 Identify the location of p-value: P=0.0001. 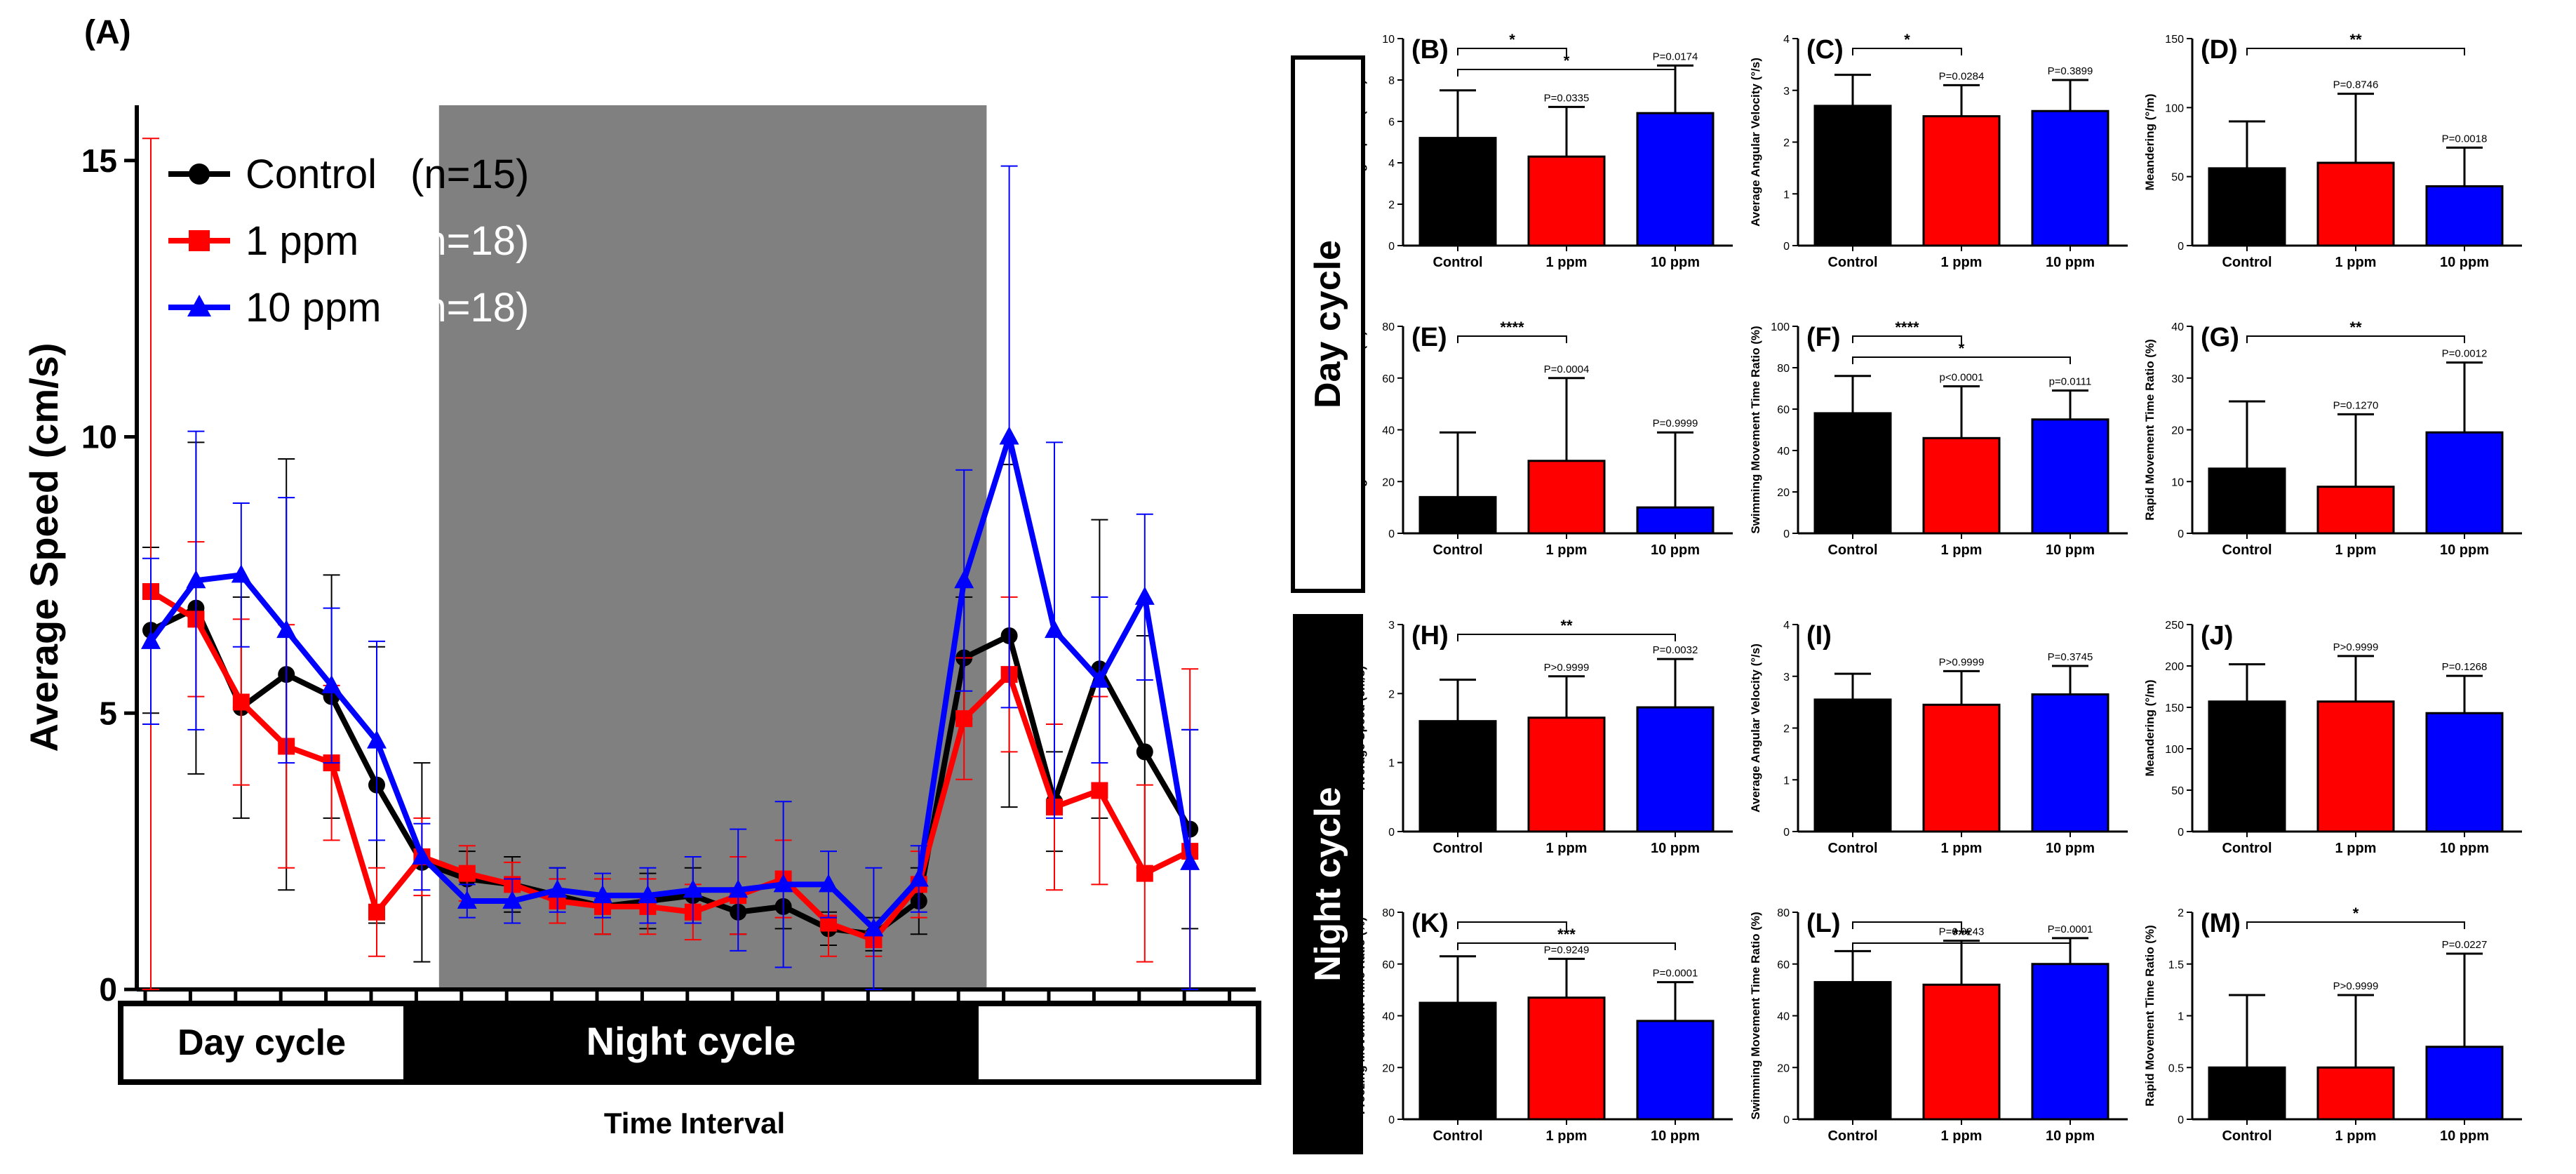
(2070, 929).